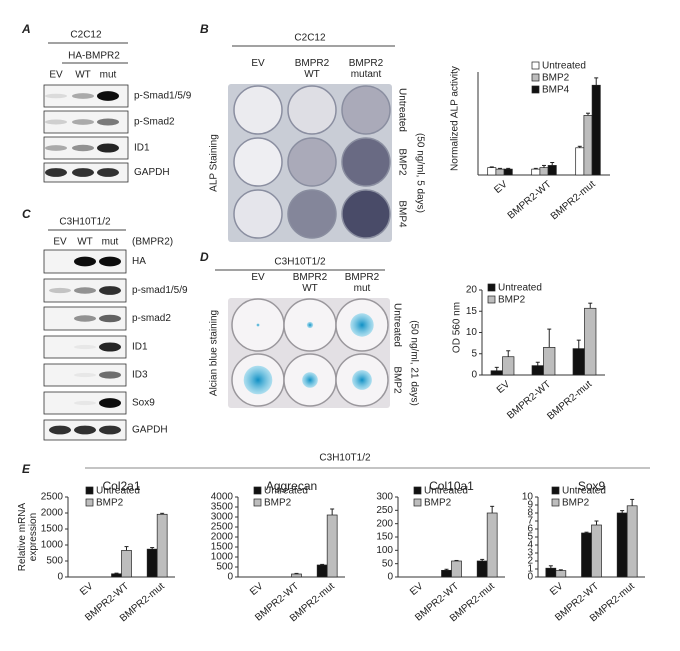 This screenshot has width=680, height=651. I want to click on x-tick-label: BMPR2-WT, so click(530, 200).